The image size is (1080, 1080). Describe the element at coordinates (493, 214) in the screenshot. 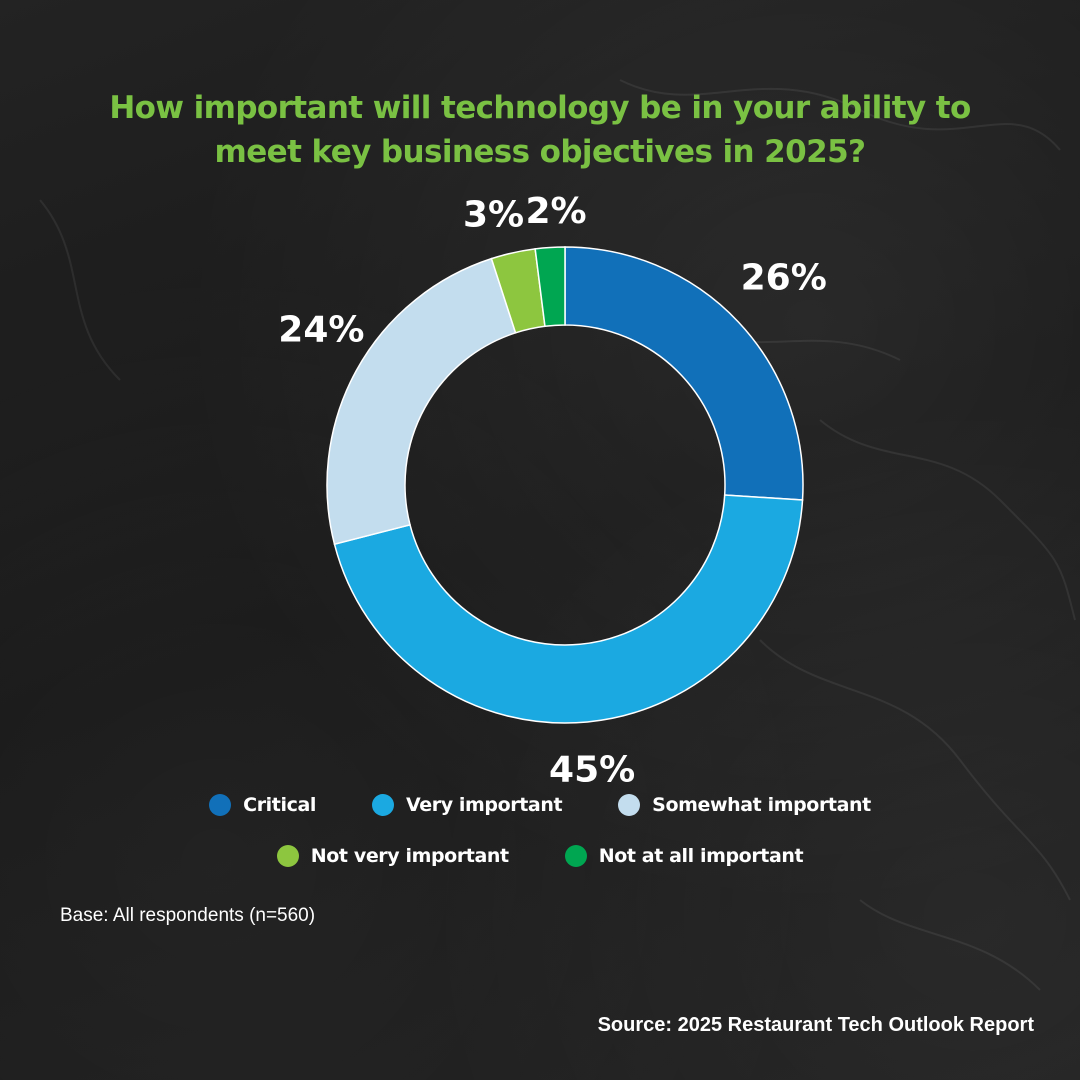

I see `value-label-not-very-important: 3%` at that location.